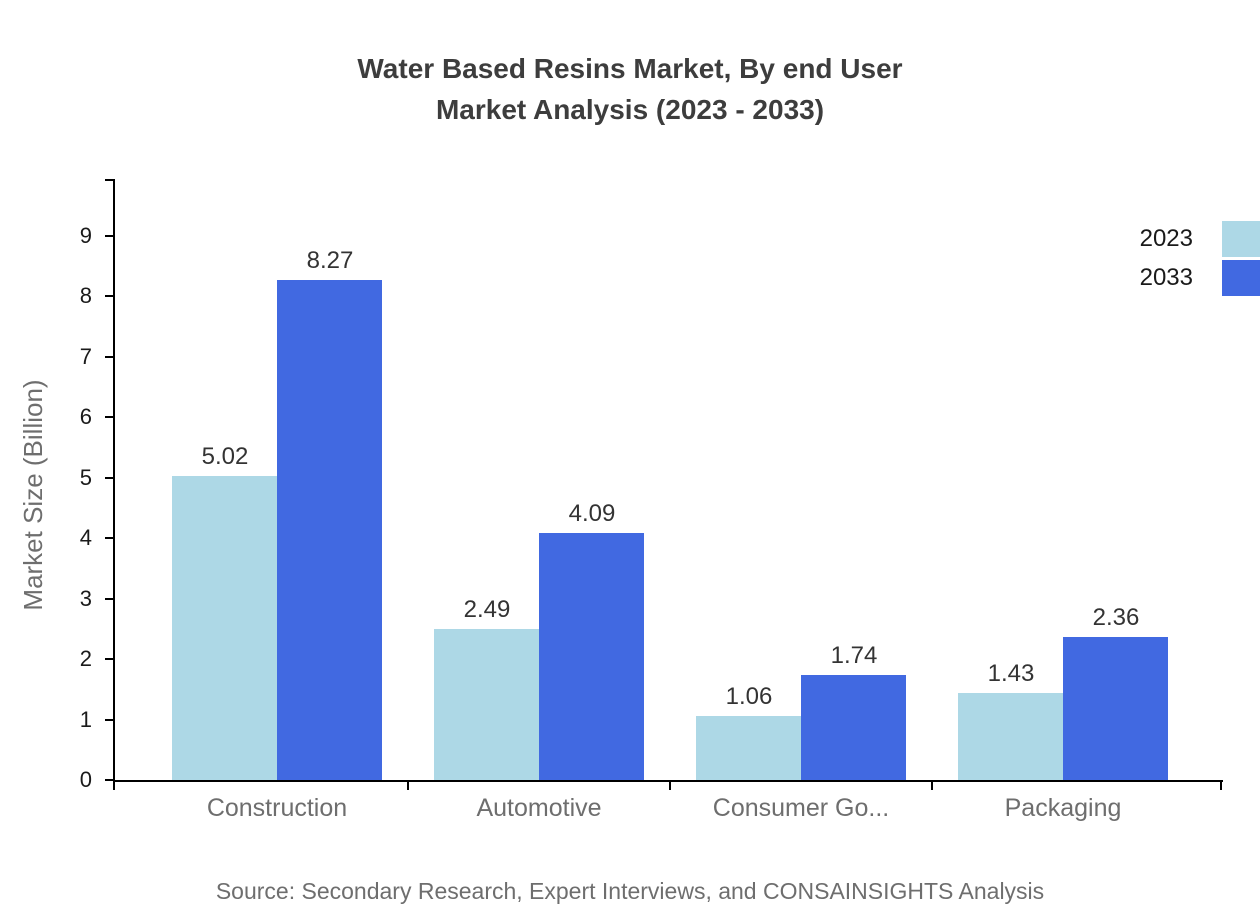  What do you see at coordinates (854, 655) in the screenshot?
I see `value-label: 1.74` at bounding box center [854, 655].